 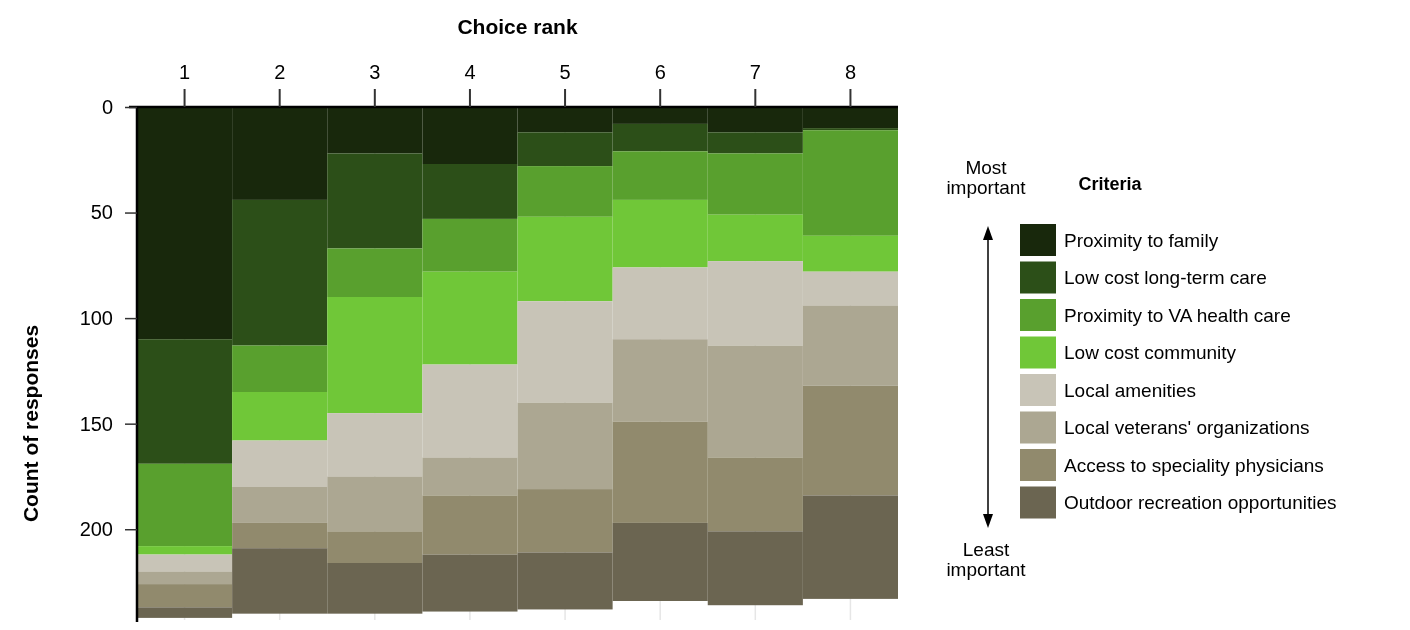 I want to click on legend-label: Proximity to family, so click(x=1141, y=240).